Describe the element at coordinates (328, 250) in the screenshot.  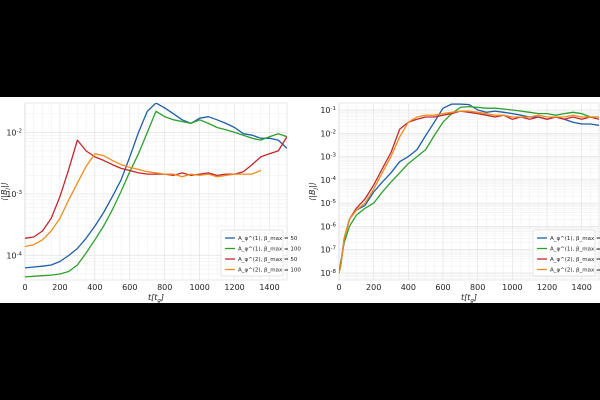
I see `y-tick-label: 10-7` at that location.